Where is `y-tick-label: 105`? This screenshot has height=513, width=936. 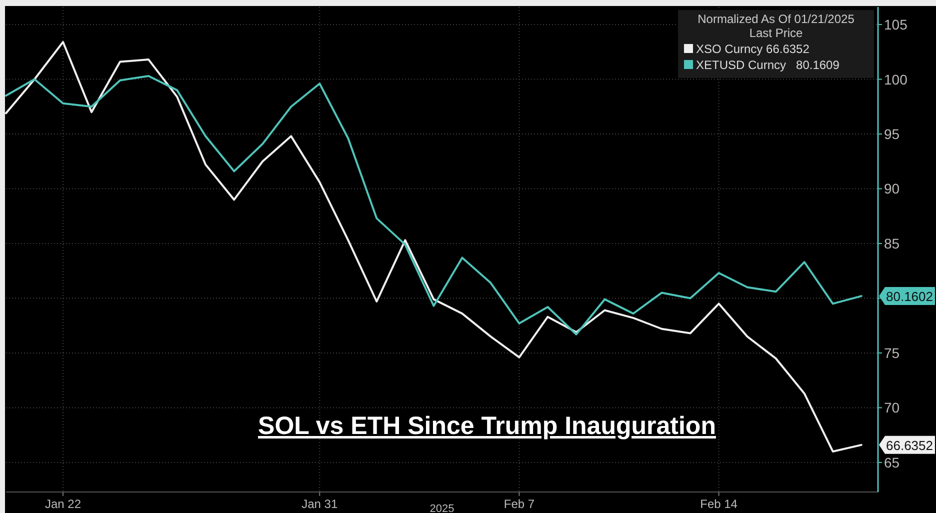 y-tick-label: 105 is located at coordinates (896, 24).